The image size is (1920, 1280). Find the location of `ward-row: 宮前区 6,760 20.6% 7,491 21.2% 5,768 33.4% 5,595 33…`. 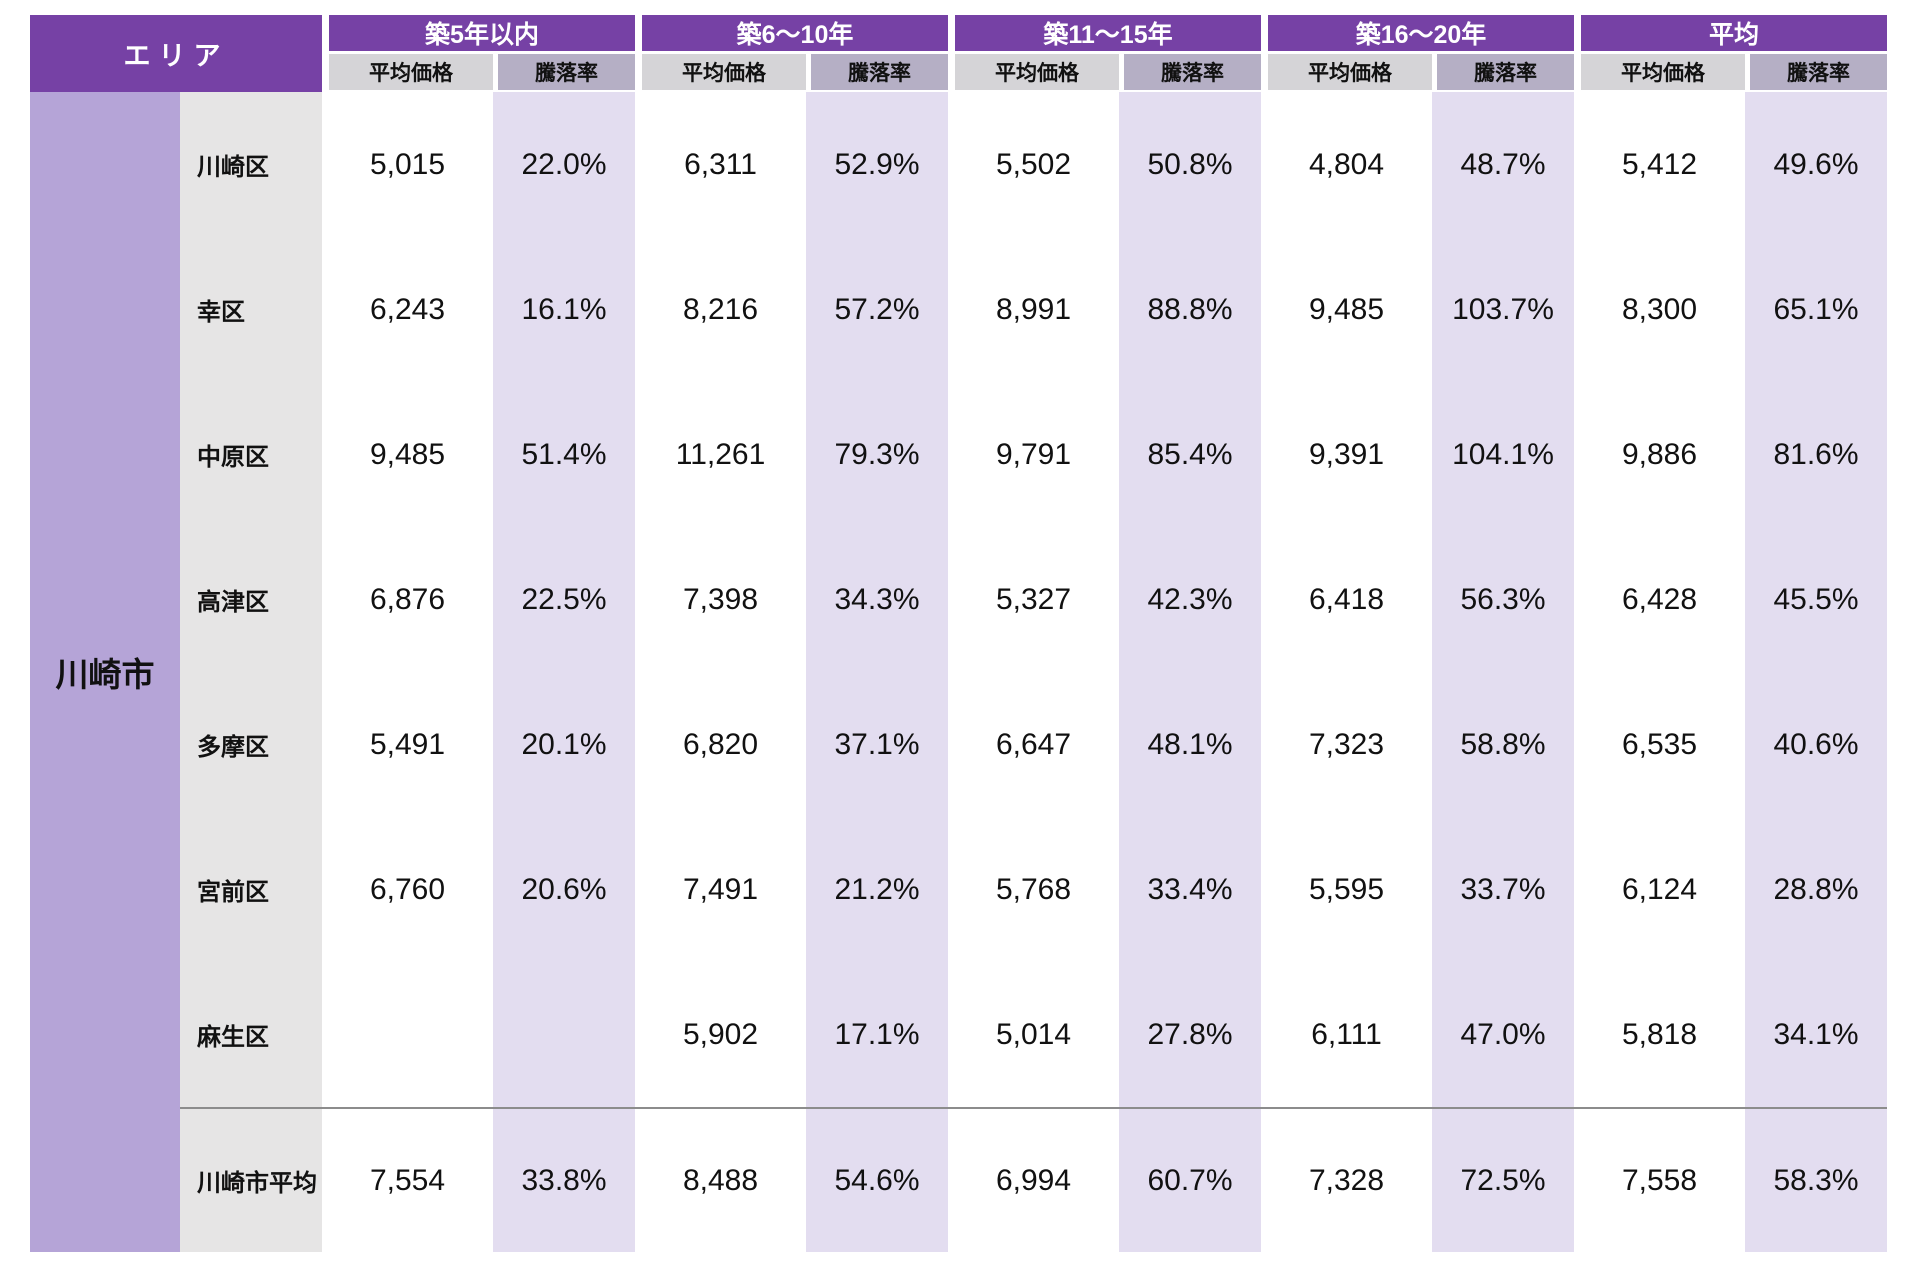

ward-row: 宮前区 6,760 20.6% 7,491 21.2% 5,768 33.4% 5,595 33… is located at coordinates (959, 889).